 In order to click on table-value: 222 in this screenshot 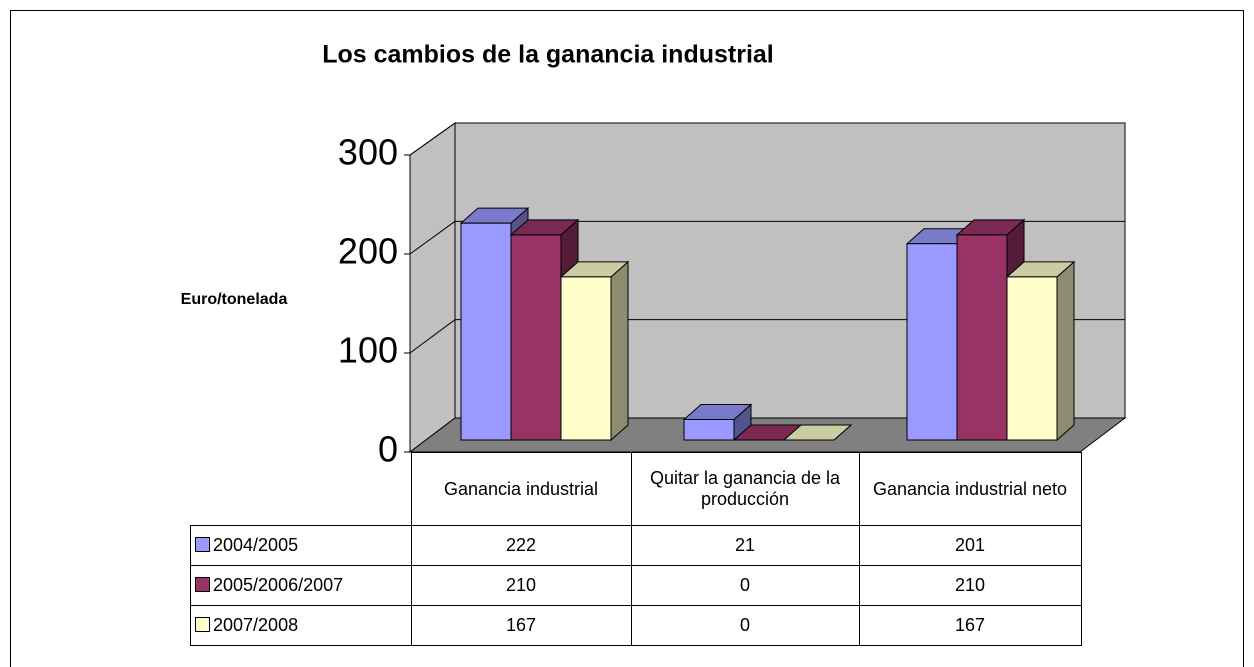, I will do `click(521, 545)`.